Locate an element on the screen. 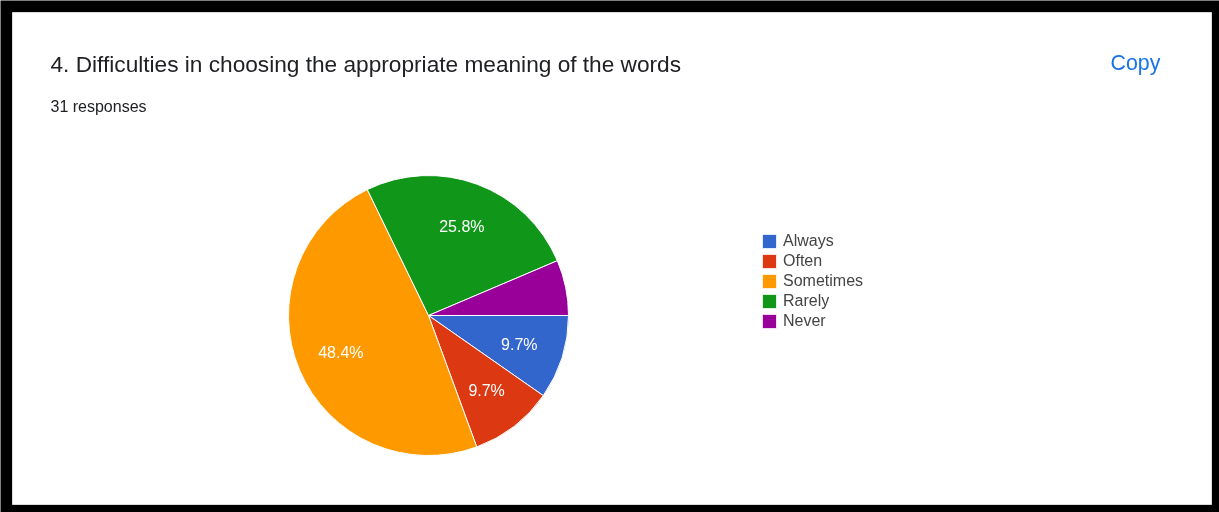 Image resolution: width=1219 pixels, height=512 pixels. legend-label: Rarely is located at coordinates (806, 301).